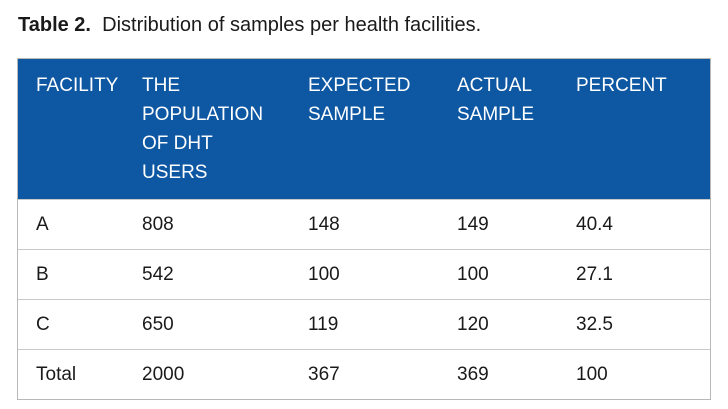 Image resolution: width=728 pixels, height=409 pixels. What do you see at coordinates (225, 374) in the screenshot?
I see `cell-population: 2000` at bounding box center [225, 374].